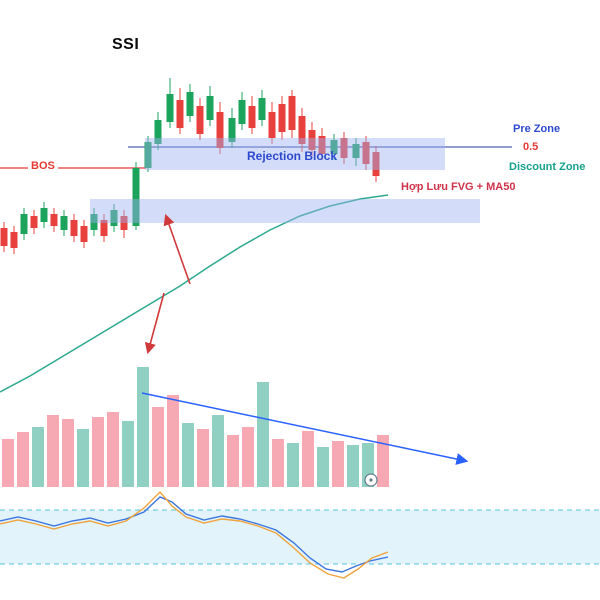 Image resolution: width=600 pixels, height=600 pixels. What do you see at coordinates (292, 156) in the screenshot?
I see `rejection-block-label: Rejection Block` at bounding box center [292, 156].